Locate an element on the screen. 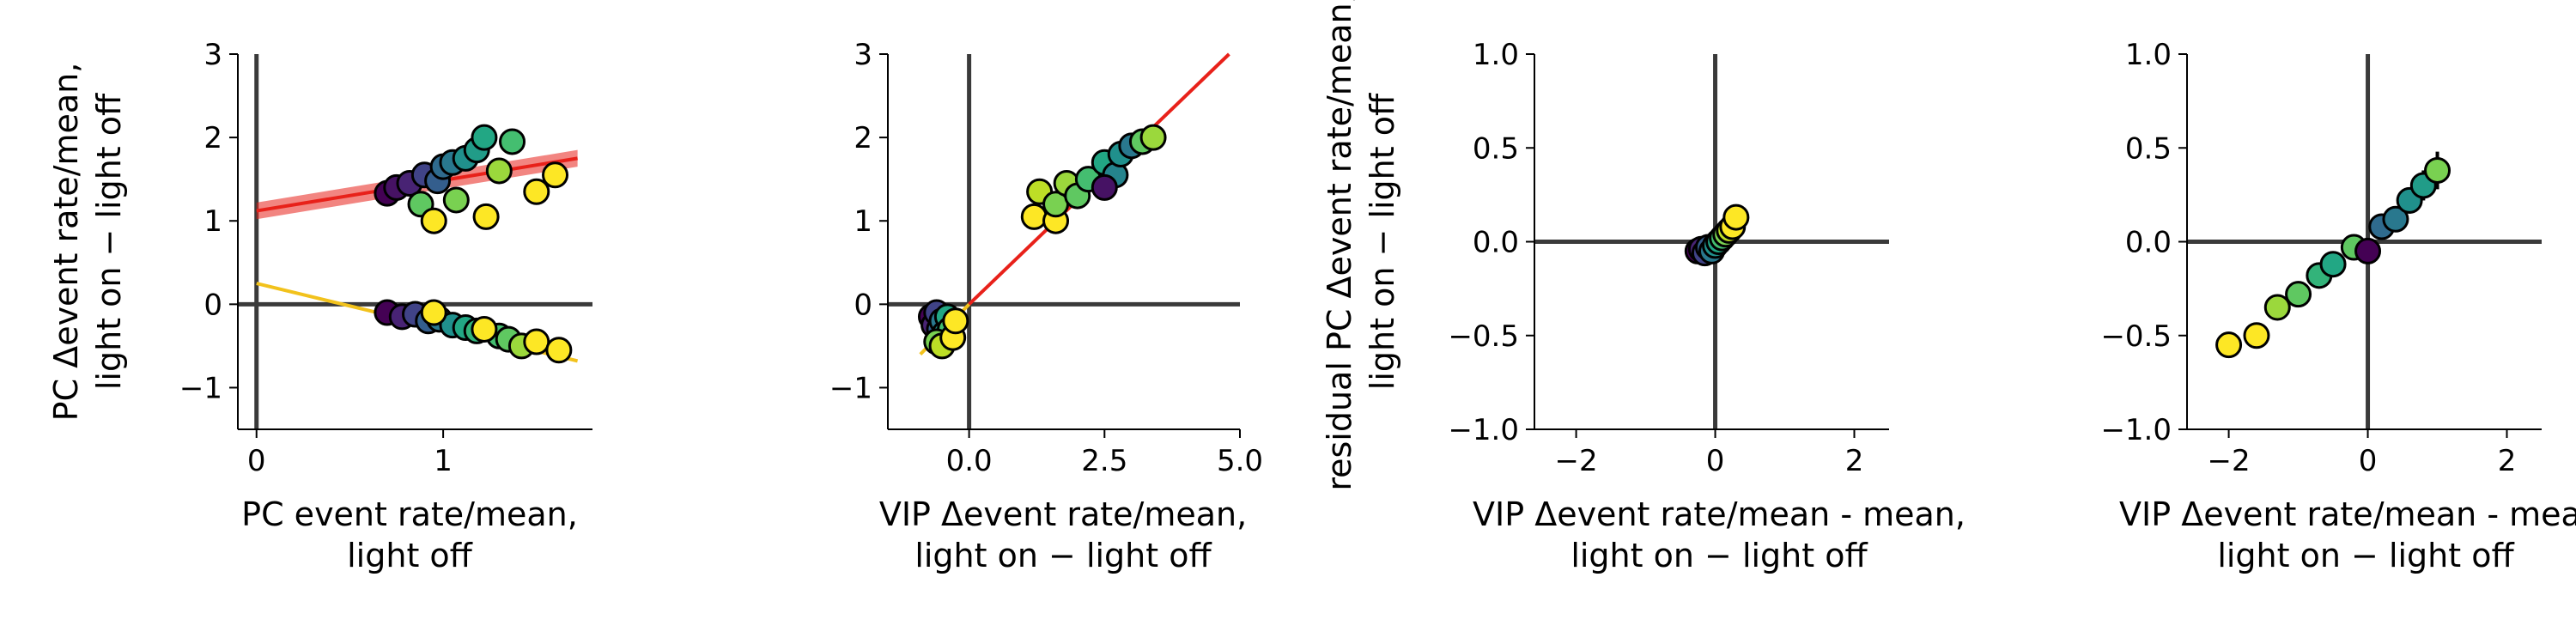 The width and height of the screenshot is (2576, 644). x-tick-label: 2.5 is located at coordinates (1104, 461).